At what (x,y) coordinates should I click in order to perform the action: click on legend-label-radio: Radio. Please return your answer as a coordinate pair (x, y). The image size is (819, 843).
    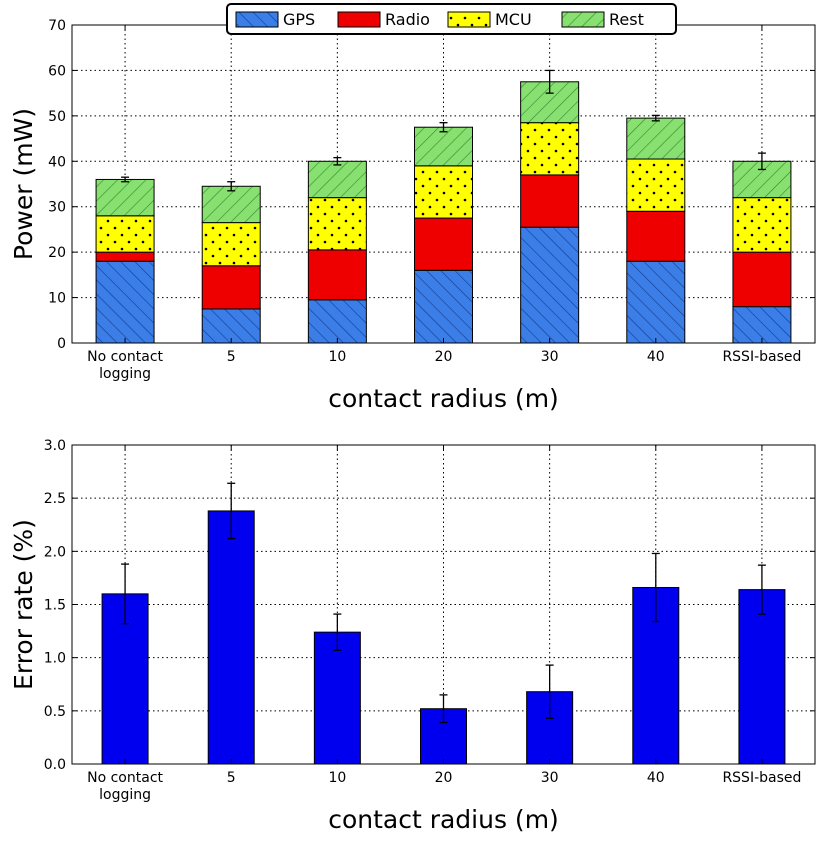
    Looking at the image, I should click on (407, 19).